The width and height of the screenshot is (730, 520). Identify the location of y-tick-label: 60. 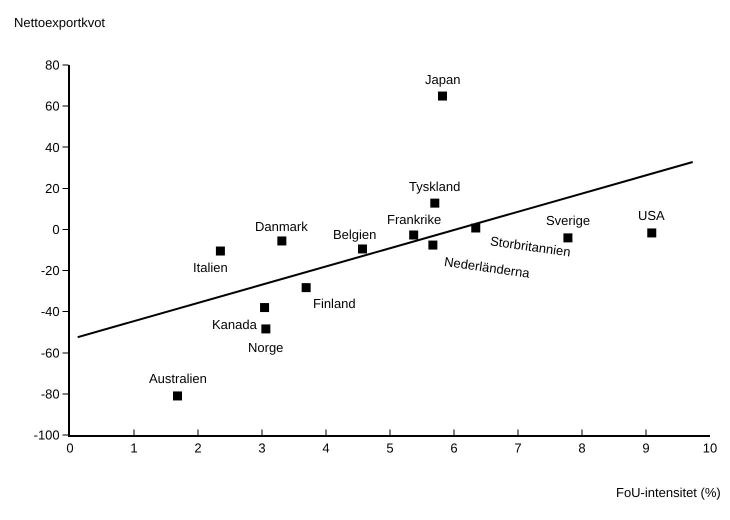
(52, 106).